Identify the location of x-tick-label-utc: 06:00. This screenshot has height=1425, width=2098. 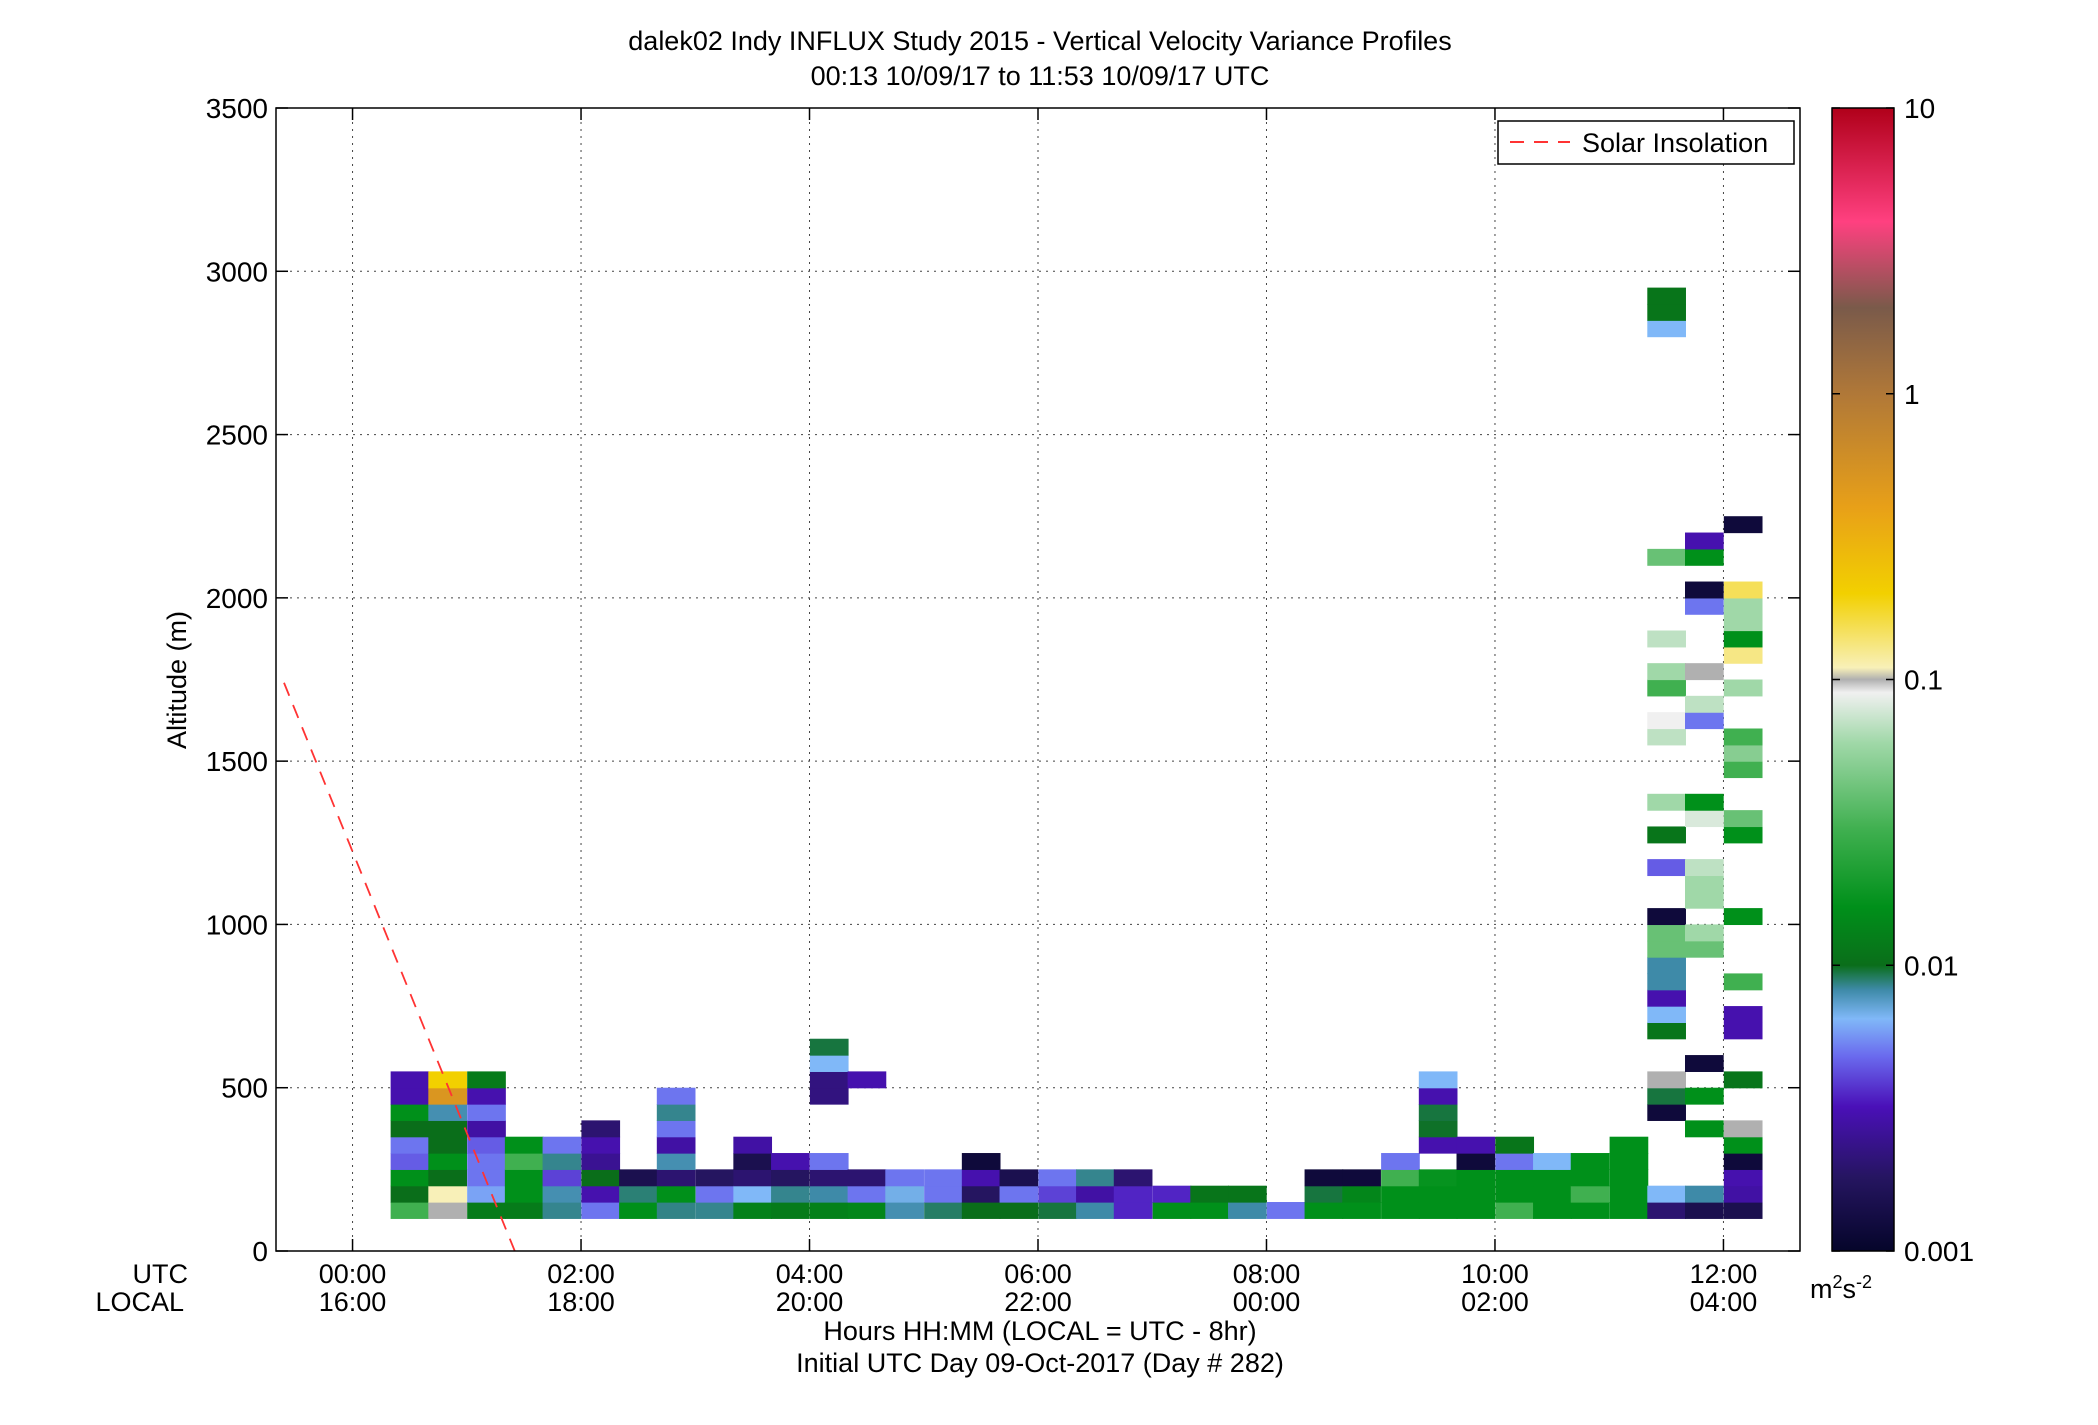
(1038, 1274).